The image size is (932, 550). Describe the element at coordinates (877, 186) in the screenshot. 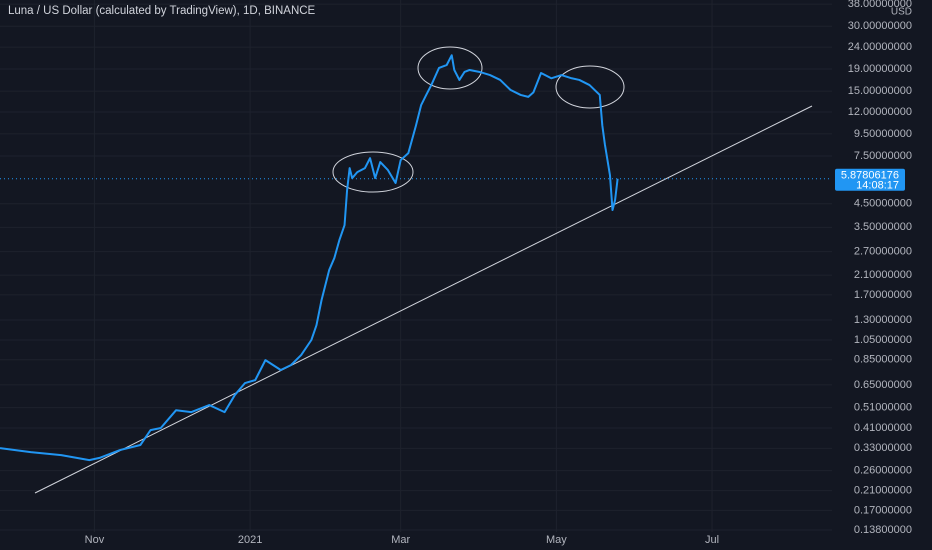

I see `countdown-label: 14:08:17` at that location.